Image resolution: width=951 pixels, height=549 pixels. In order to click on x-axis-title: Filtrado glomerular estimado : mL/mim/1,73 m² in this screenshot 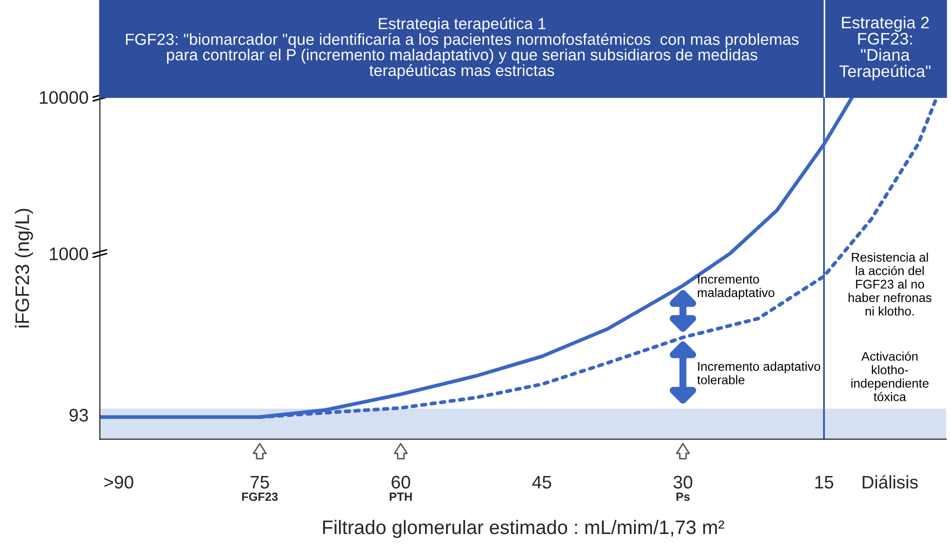, I will do `click(523, 529)`.